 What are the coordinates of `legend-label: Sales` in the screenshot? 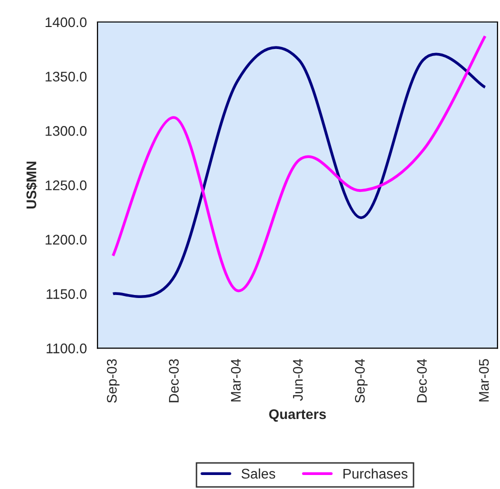 It's located at (259, 473).